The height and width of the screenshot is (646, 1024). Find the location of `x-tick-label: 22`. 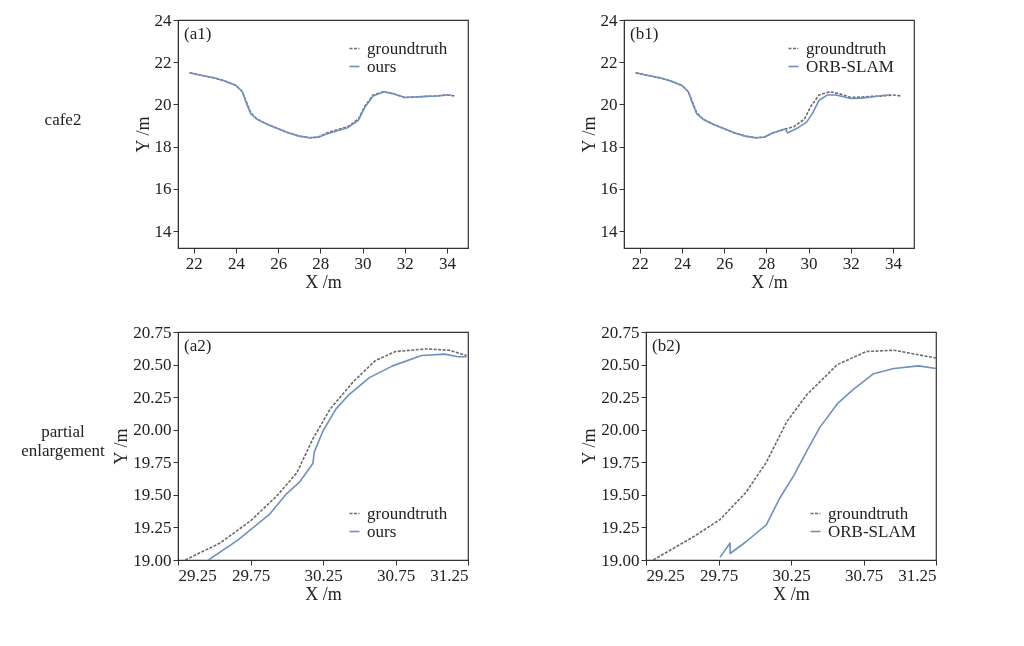

x-tick-label: 22 is located at coordinates (194, 263).